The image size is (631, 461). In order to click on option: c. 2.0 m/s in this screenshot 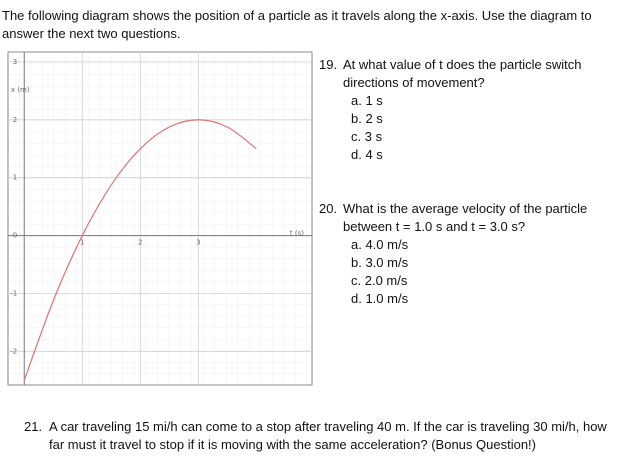, I will do `click(379, 280)`.